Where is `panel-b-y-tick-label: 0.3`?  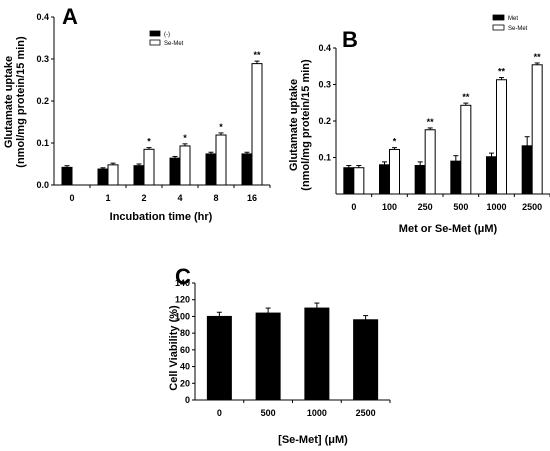
panel-b-y-tick-label: 0.3 is located at coordinates (324, 85).